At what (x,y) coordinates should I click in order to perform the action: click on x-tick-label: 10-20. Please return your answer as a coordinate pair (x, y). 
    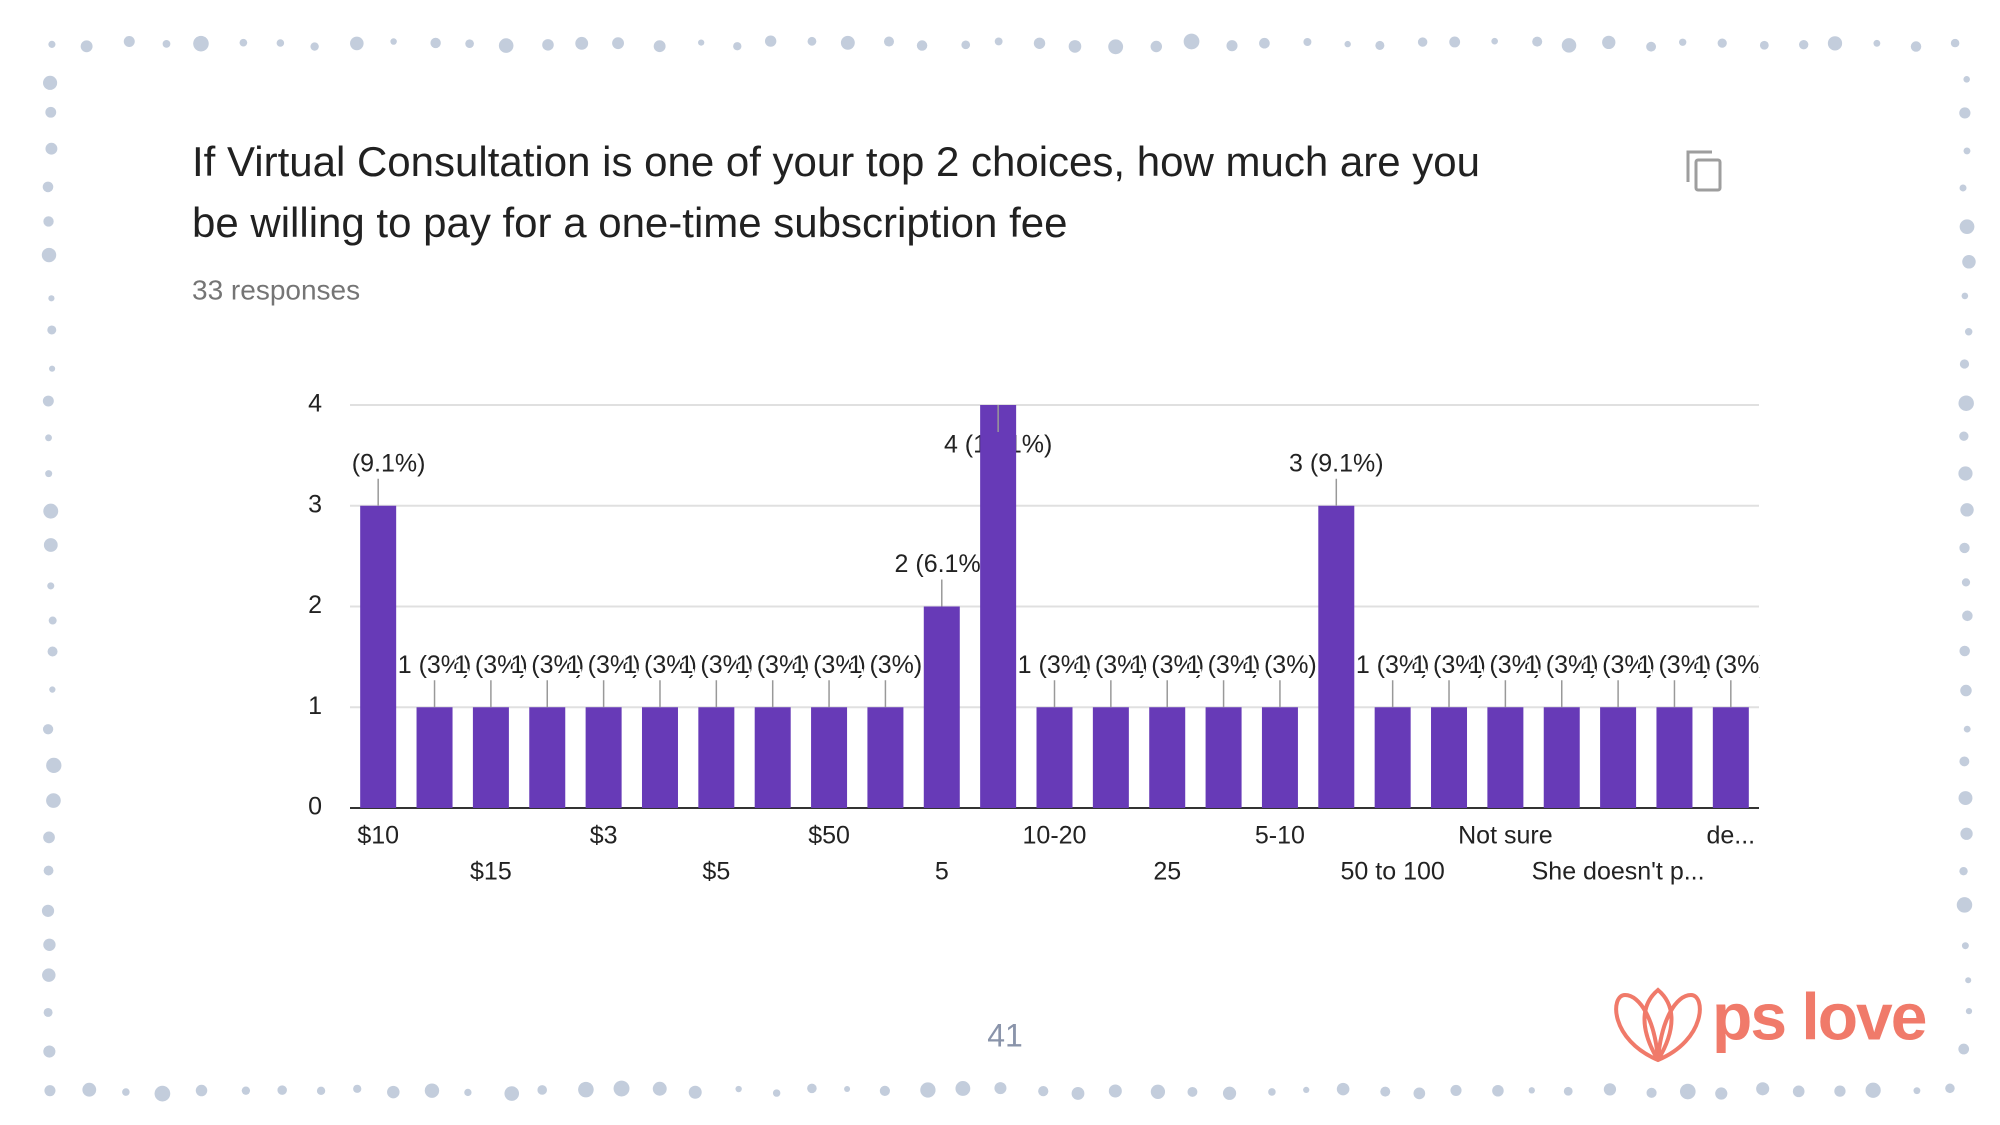
    Looking at the image, I should click on (1055, 836).